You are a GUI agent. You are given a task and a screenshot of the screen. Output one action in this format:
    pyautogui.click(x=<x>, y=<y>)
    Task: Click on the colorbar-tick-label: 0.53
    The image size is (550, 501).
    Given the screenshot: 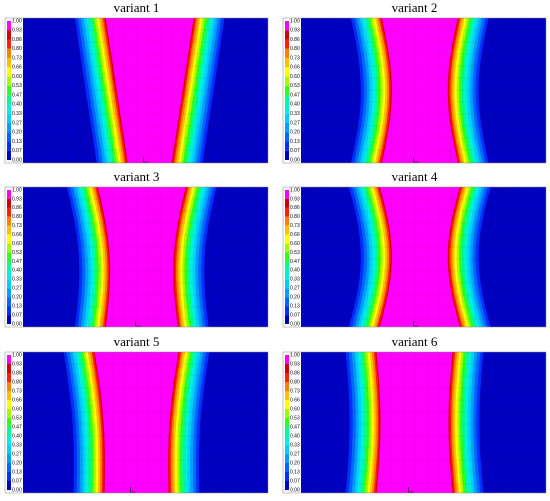 What is the action you would take?
    pyautogui.click(x=295, y=418)
    